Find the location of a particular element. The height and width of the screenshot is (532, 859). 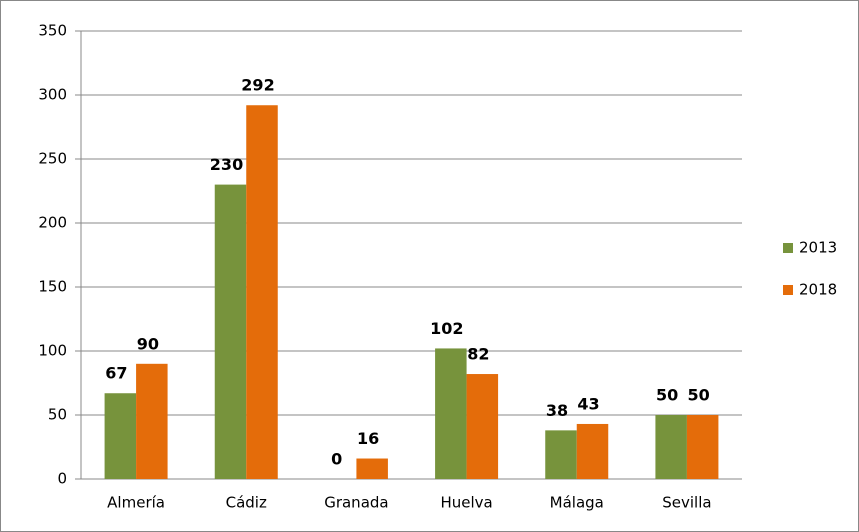

data-label: 38 is located at coordinates (557, 410).